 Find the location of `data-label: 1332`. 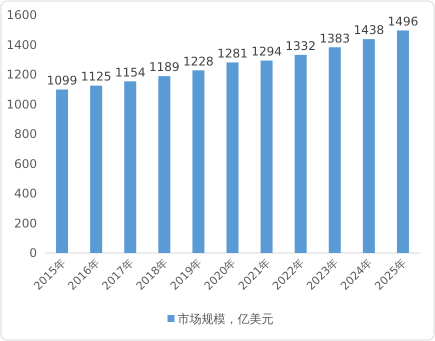

data-label: 1332 is located at coordinates (300, 45).